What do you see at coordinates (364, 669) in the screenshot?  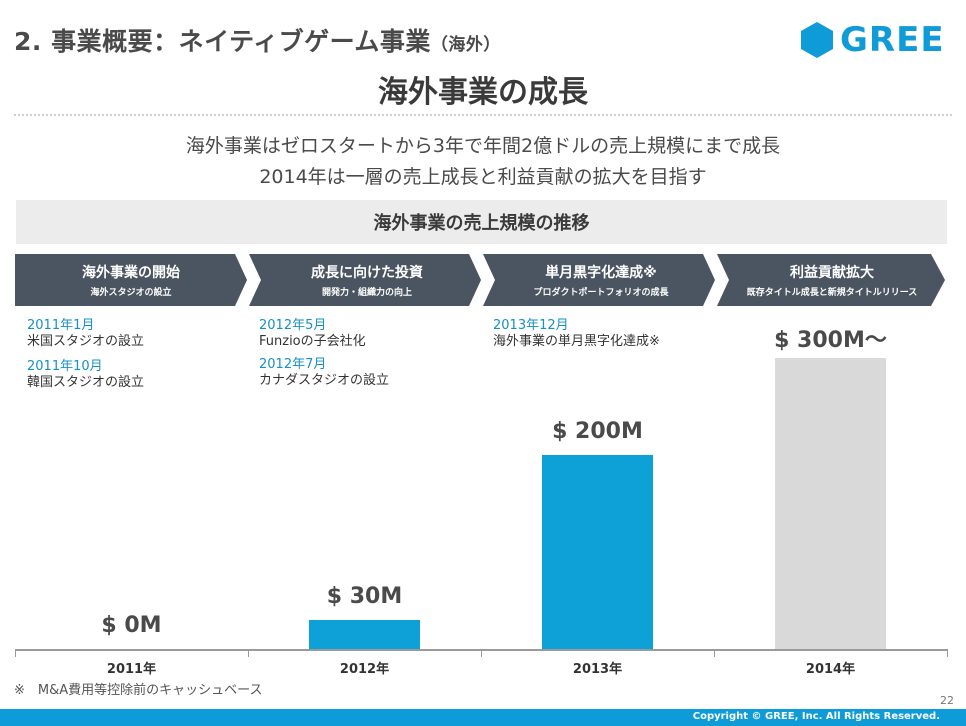 I see `x-axis-label: 2012年` at bounding box center [364, 669].